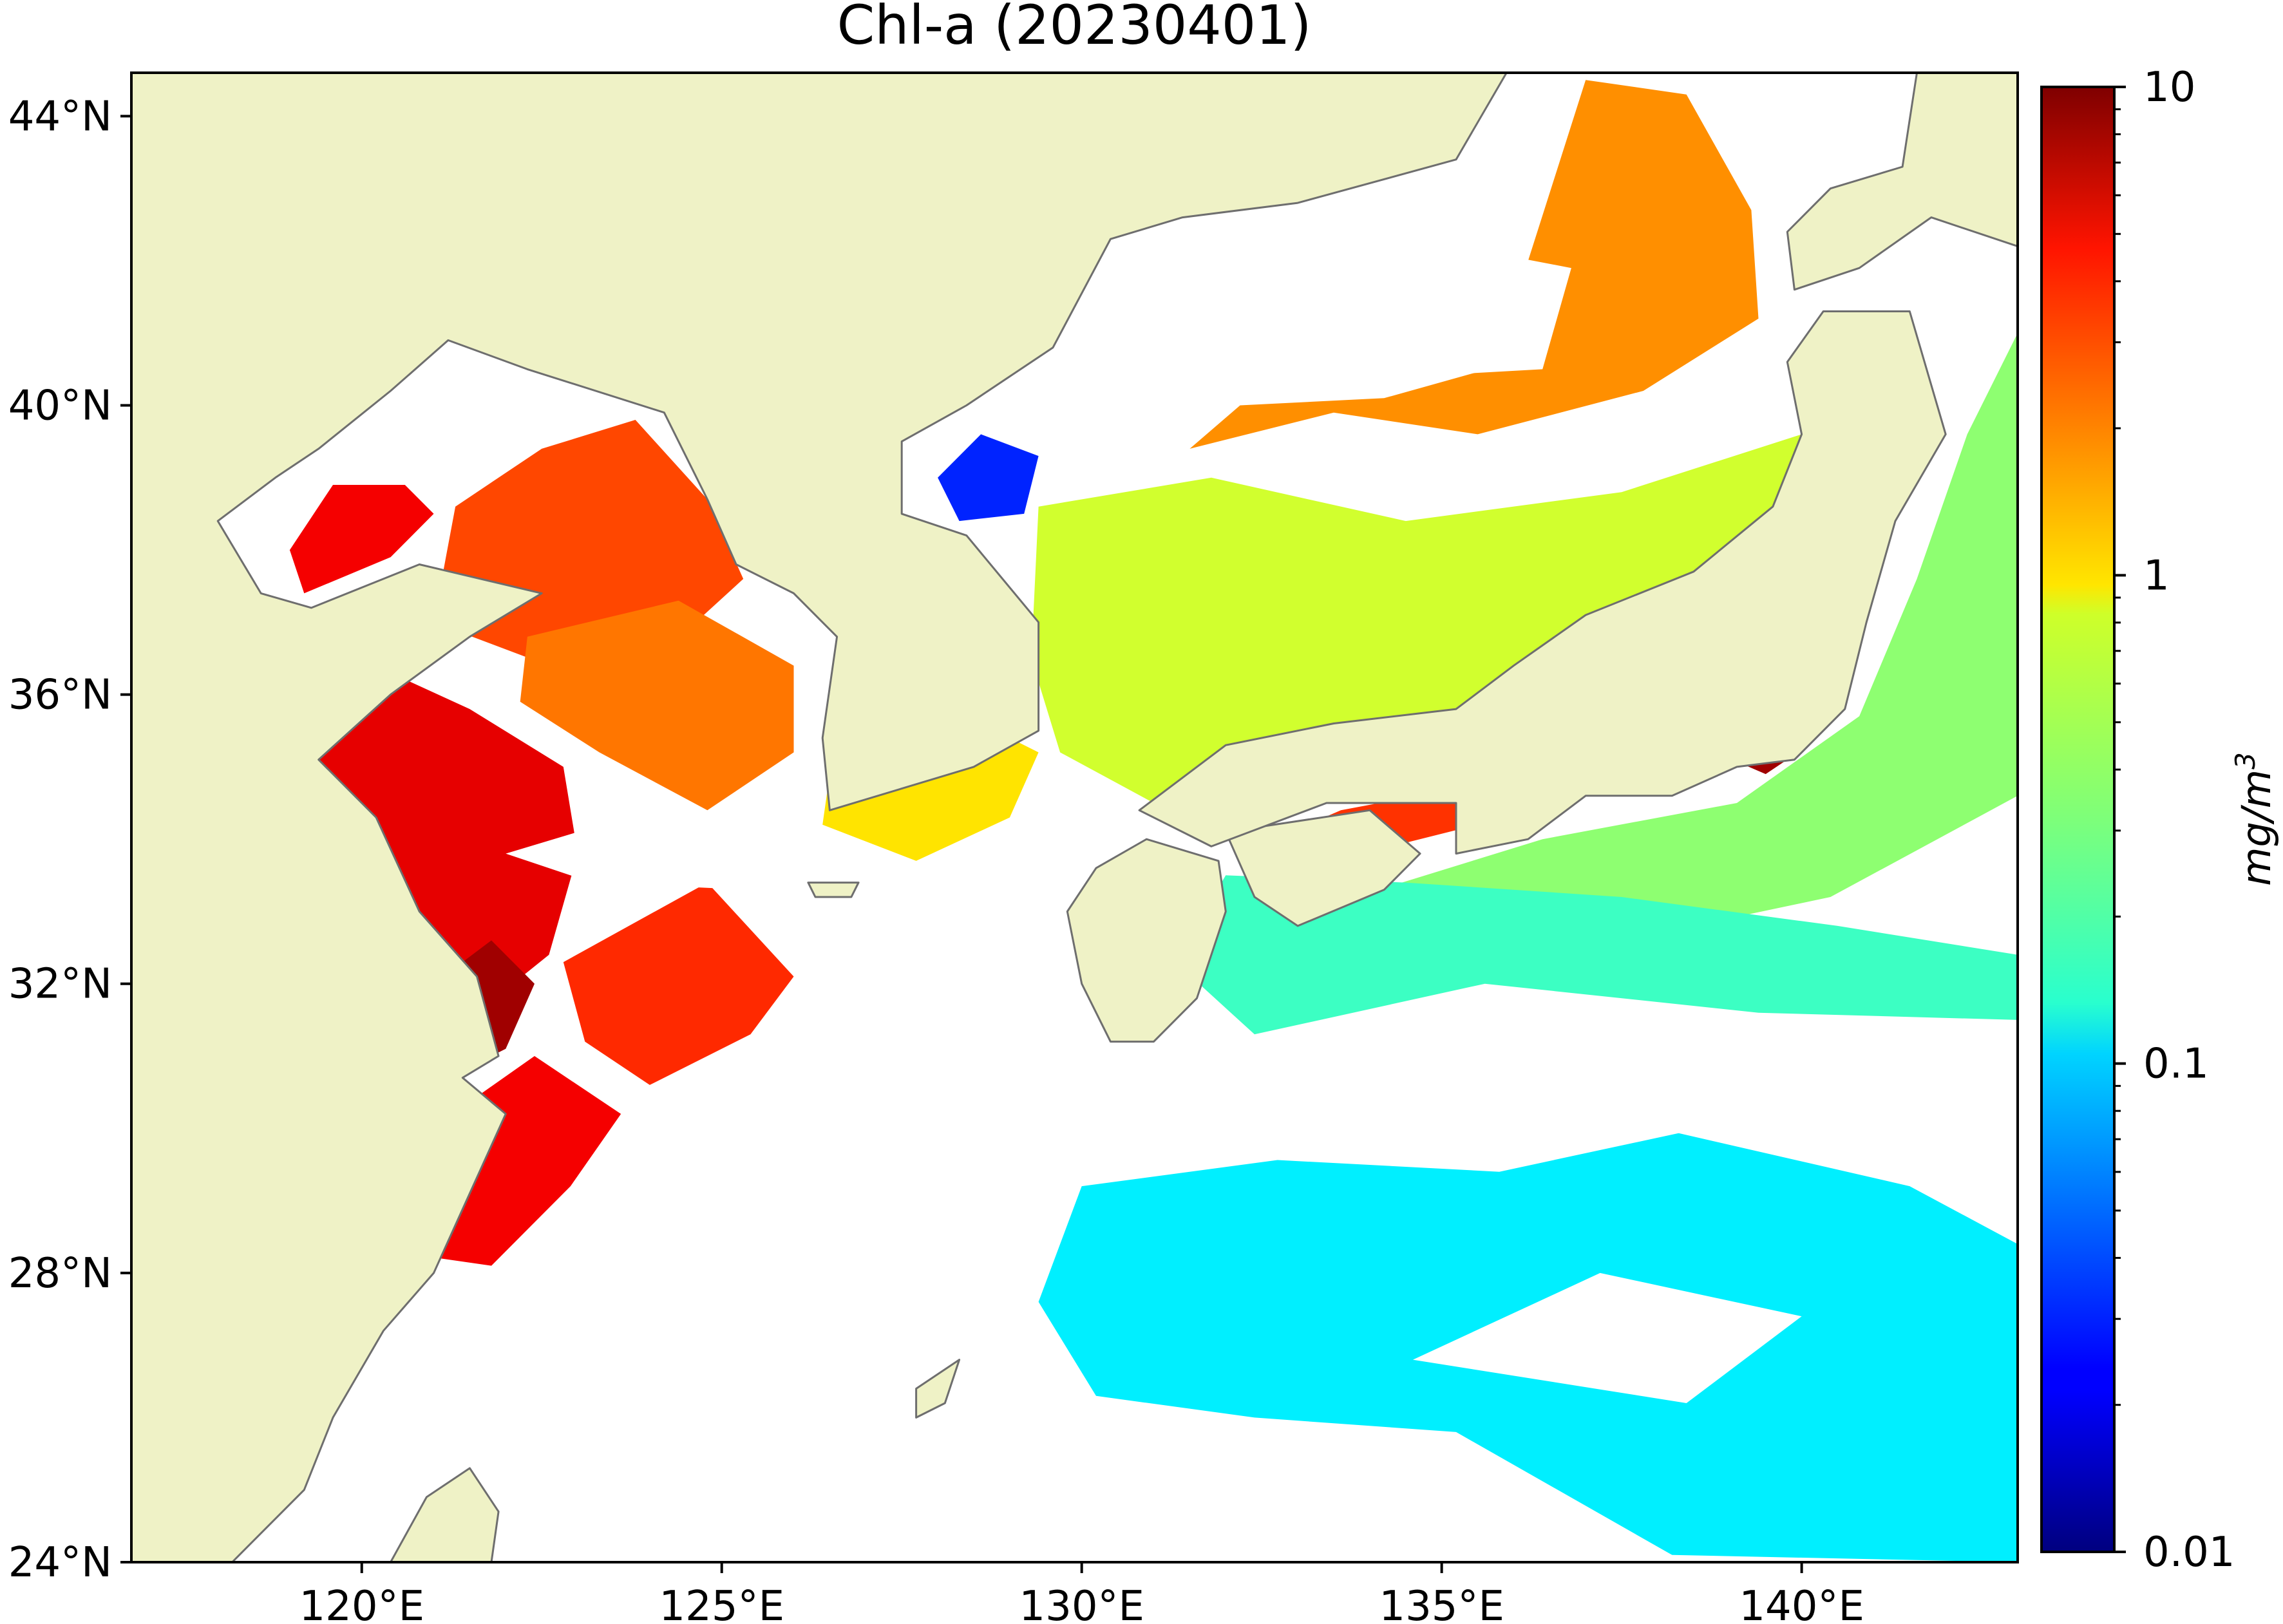  Describe the element at coordinates (2174, 820) in the screenshot. I see `colorbar-ticks: 10 1 0.1 0.01` at that location.